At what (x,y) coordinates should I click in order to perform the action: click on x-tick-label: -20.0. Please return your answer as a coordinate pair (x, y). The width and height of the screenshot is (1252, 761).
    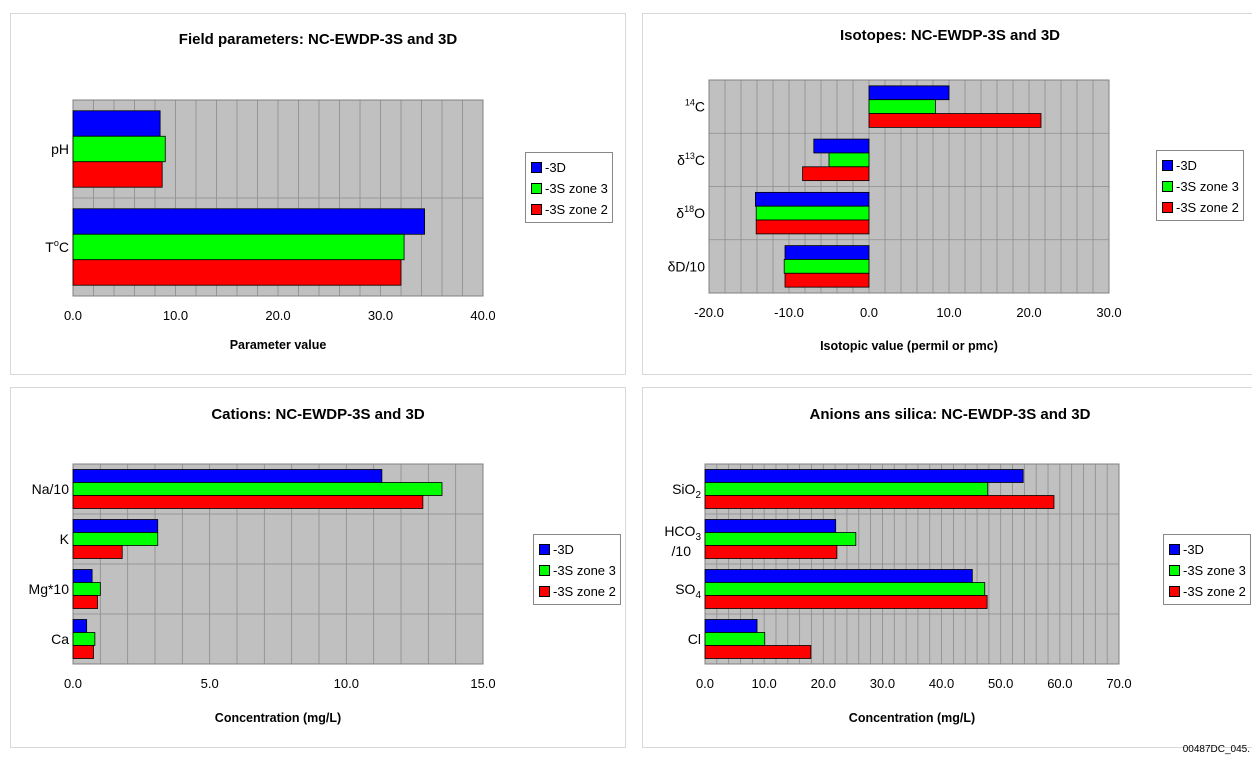
    Looking at the image, I should click on (709, 312).